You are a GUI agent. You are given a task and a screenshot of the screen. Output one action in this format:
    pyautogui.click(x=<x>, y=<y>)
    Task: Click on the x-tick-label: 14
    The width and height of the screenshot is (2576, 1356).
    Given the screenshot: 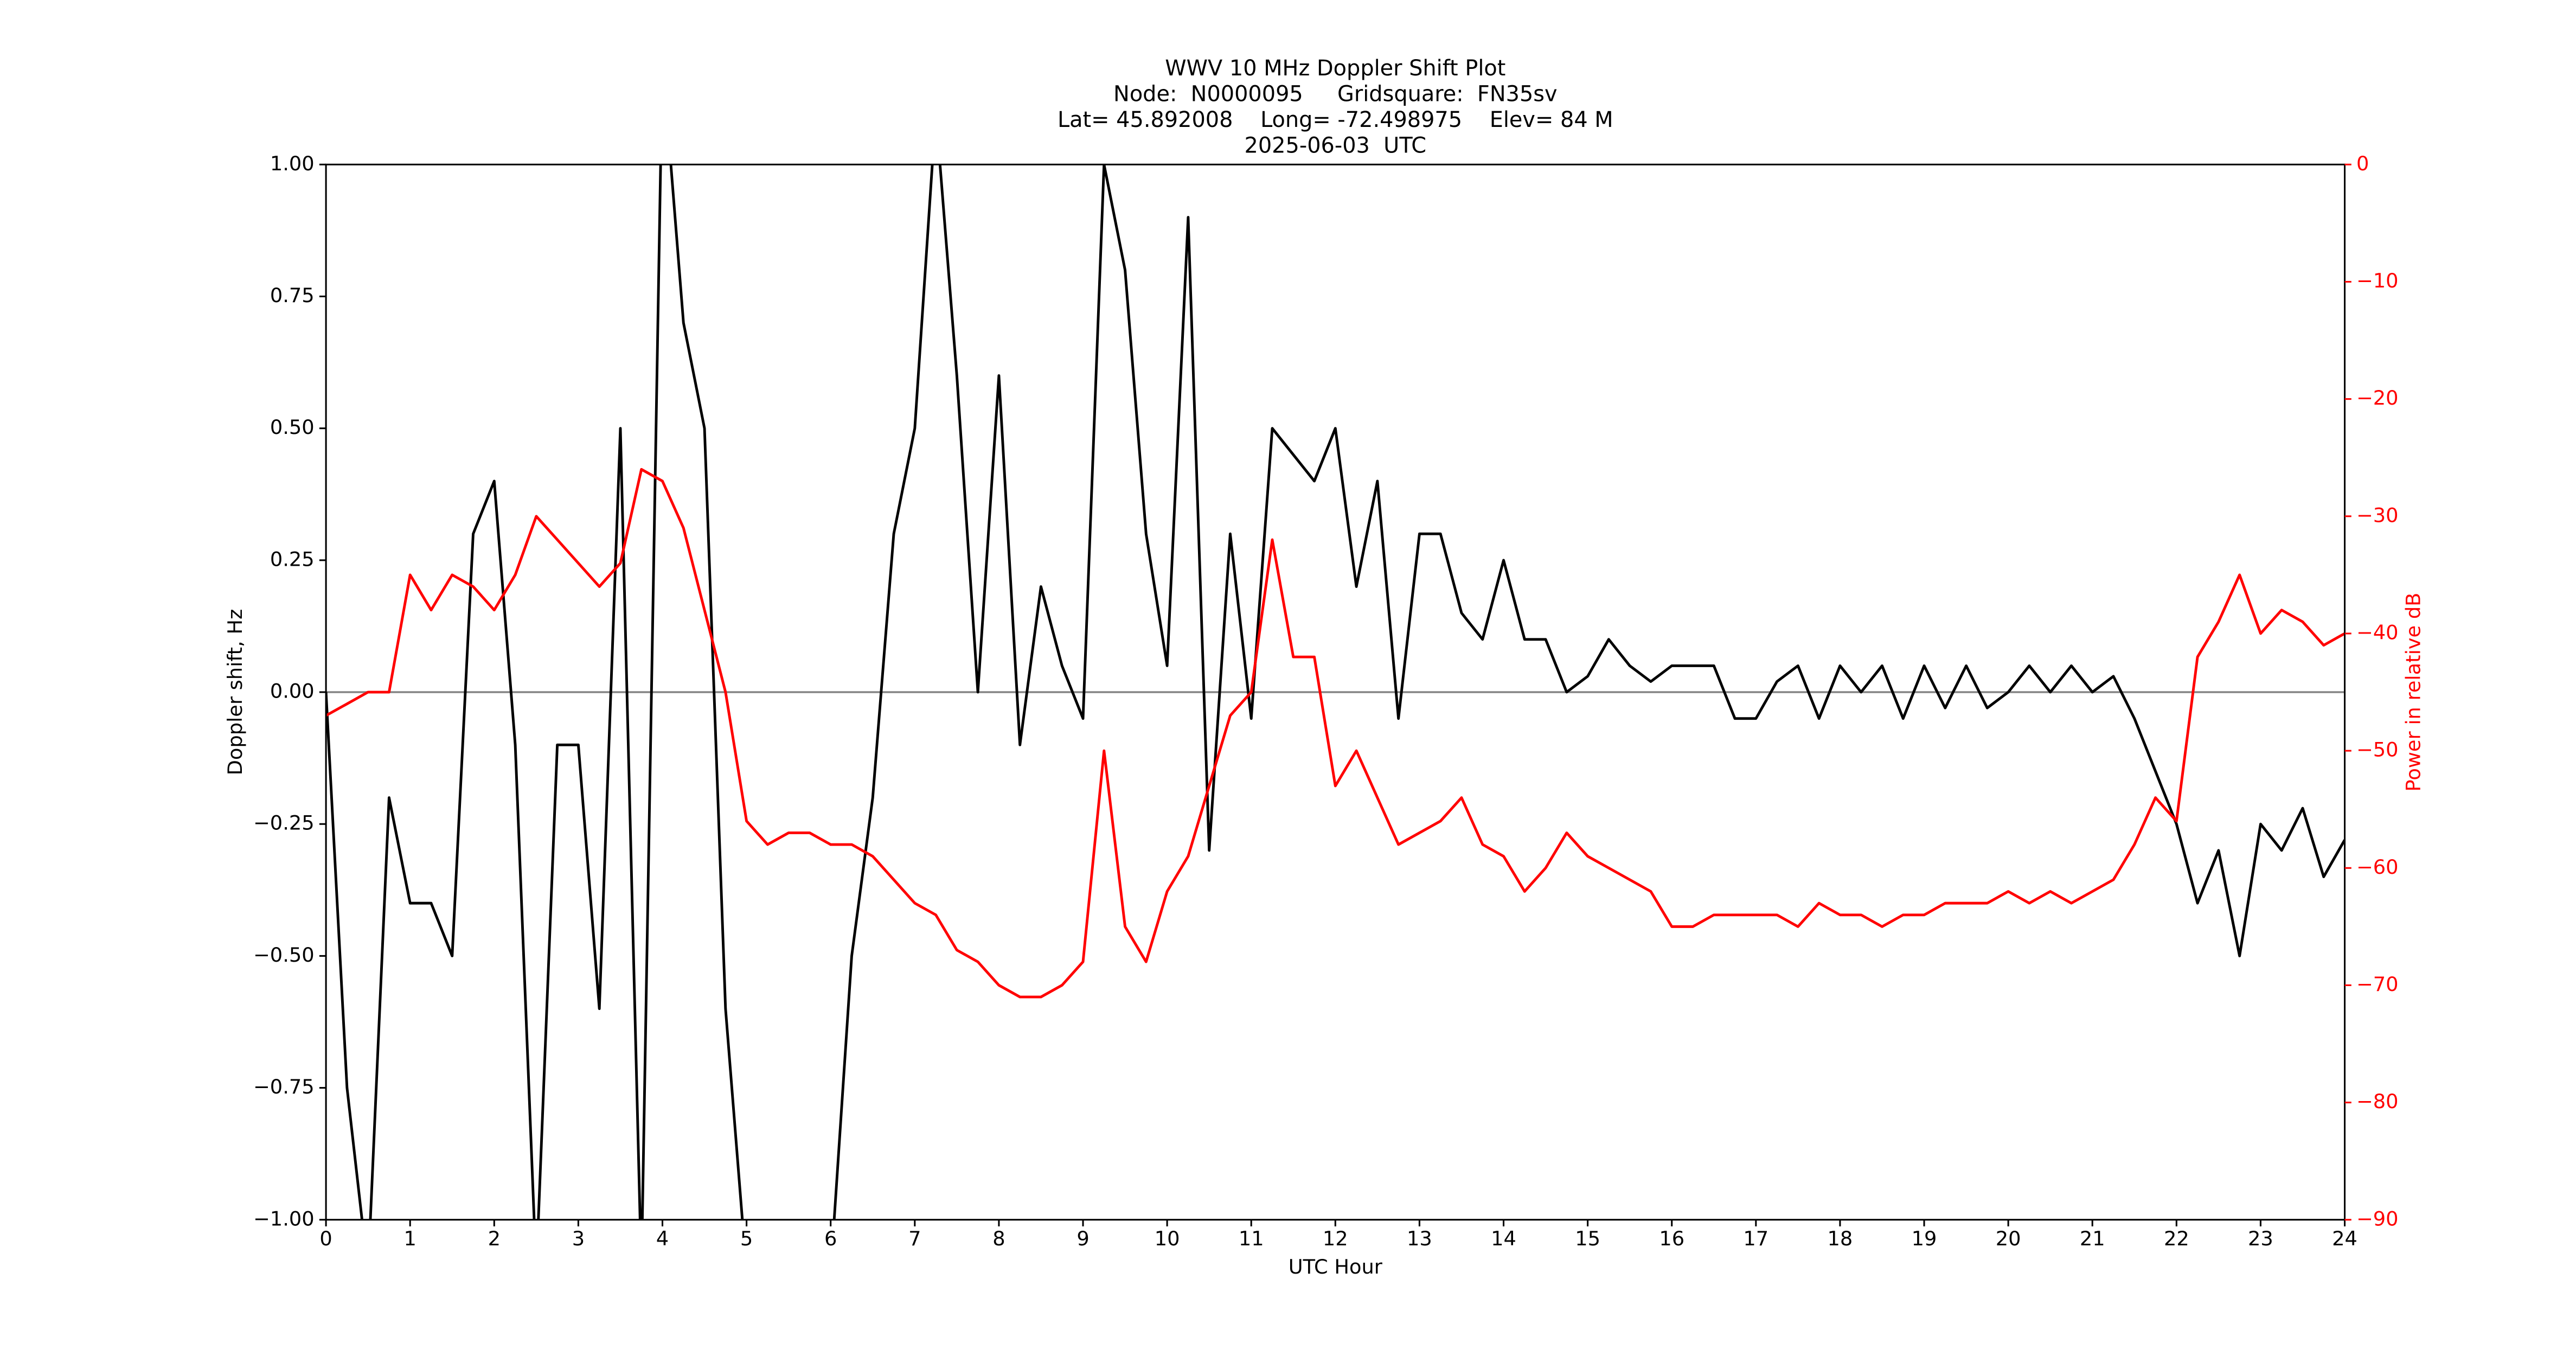 What is the action you would take?
    pyautogui.click(x=1503, y=1238)
    